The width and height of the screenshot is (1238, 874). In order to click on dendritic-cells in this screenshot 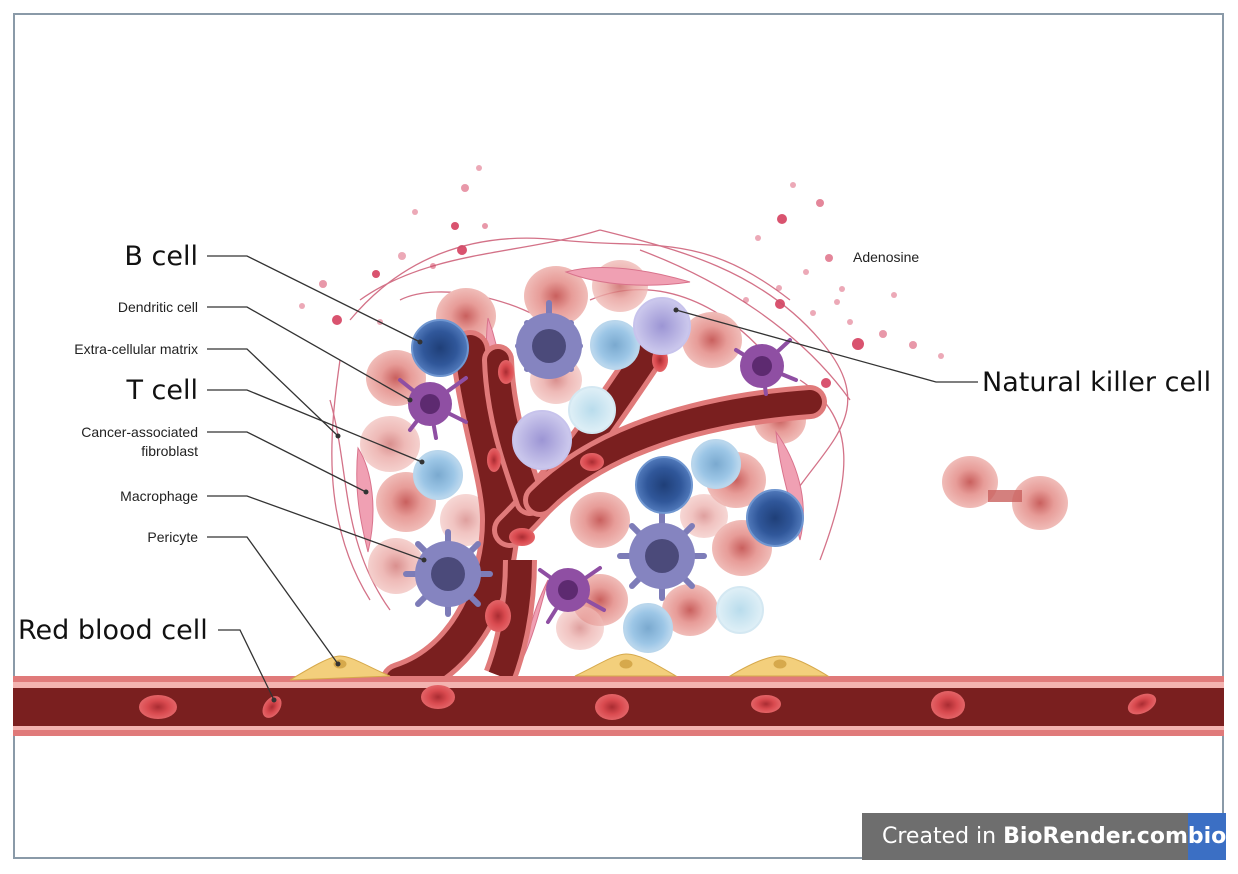, I will do `click(598, 481)`.